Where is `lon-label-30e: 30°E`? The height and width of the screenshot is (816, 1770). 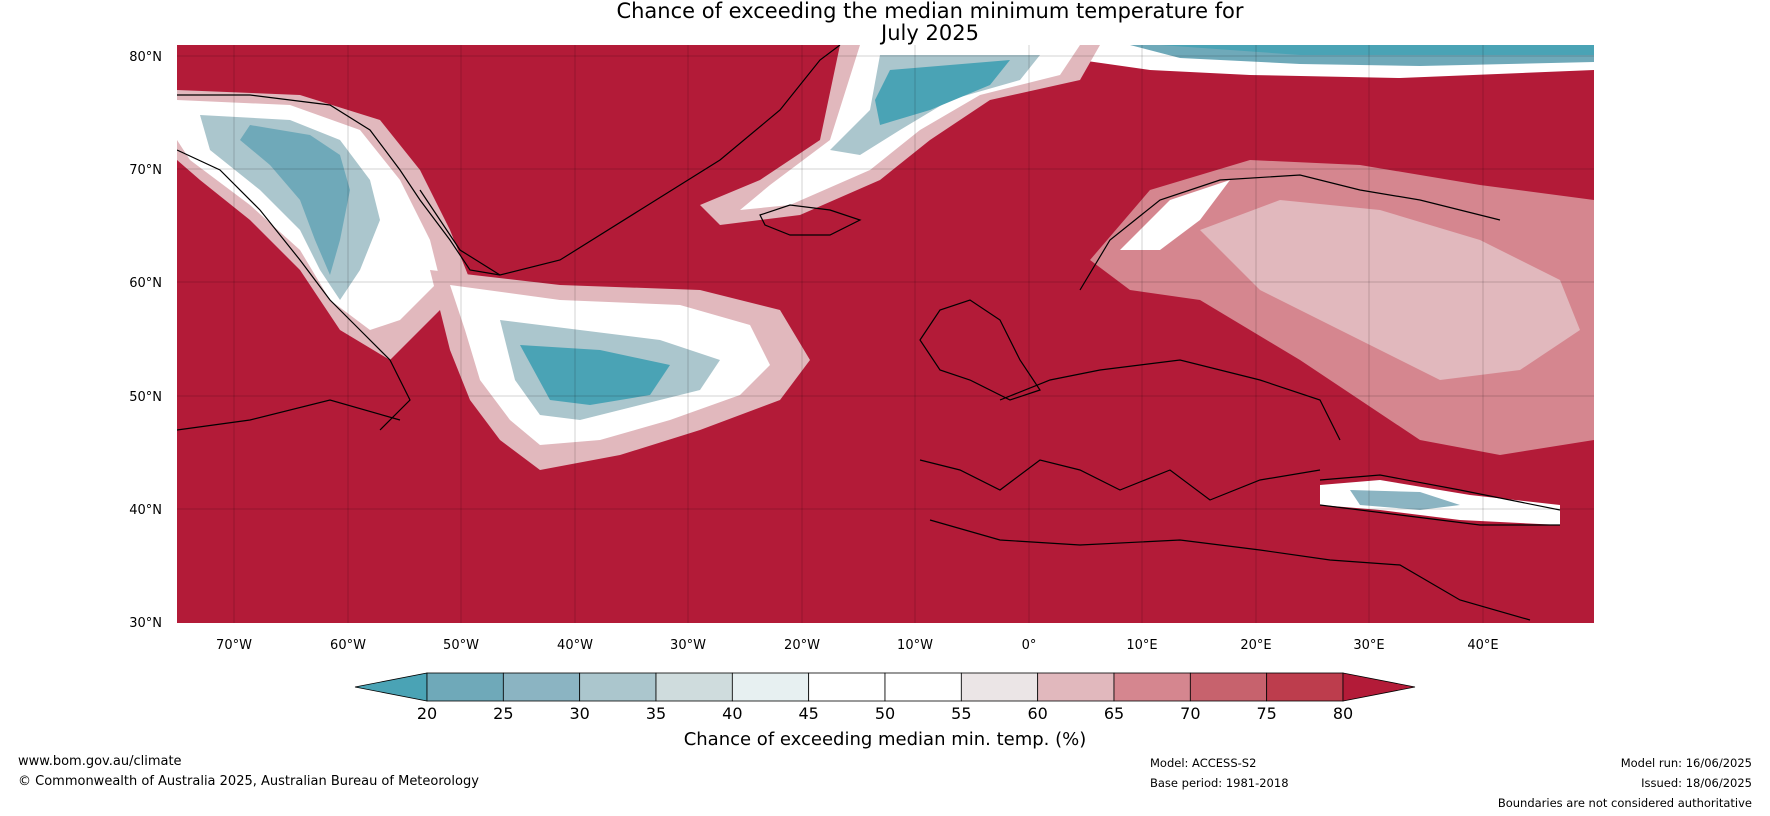 lon-label-30e: 30°E is located at coordinates (1368, 645).